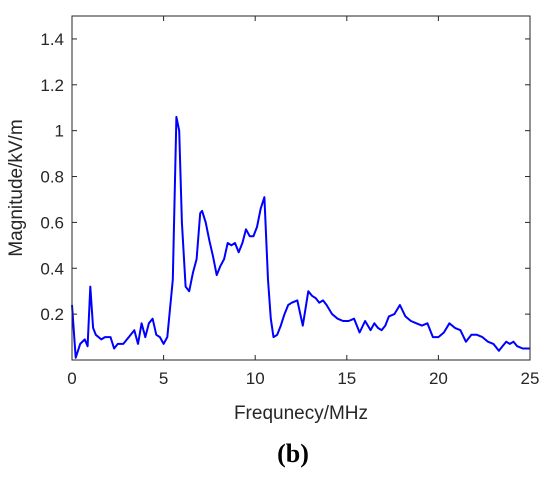 The width and height of the screenshot is (550, 479). I want to click on x-tick-label: 15, so click(346, 378).